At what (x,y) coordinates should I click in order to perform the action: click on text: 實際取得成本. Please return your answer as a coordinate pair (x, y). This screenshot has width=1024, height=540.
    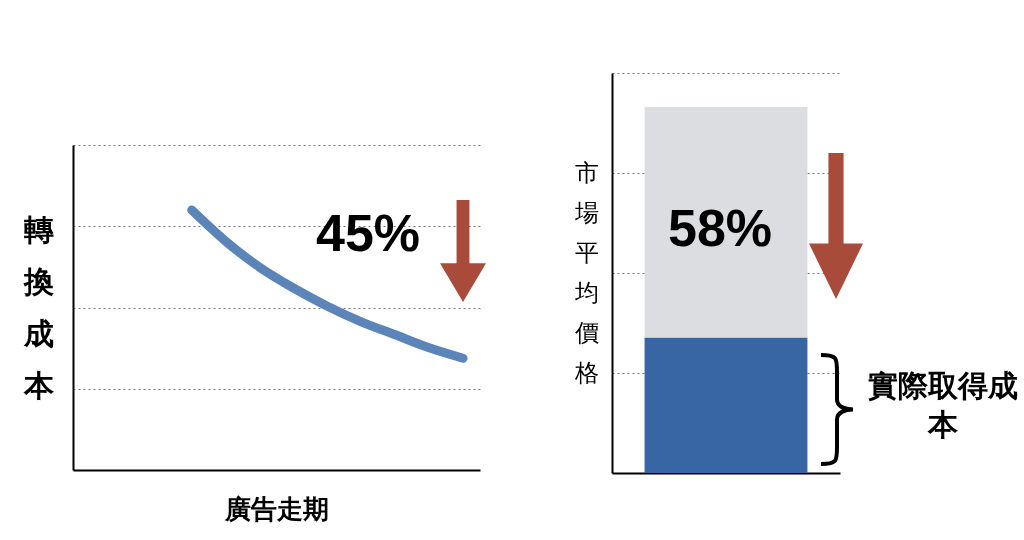
    Looking at the image, I should click on (943, 405).